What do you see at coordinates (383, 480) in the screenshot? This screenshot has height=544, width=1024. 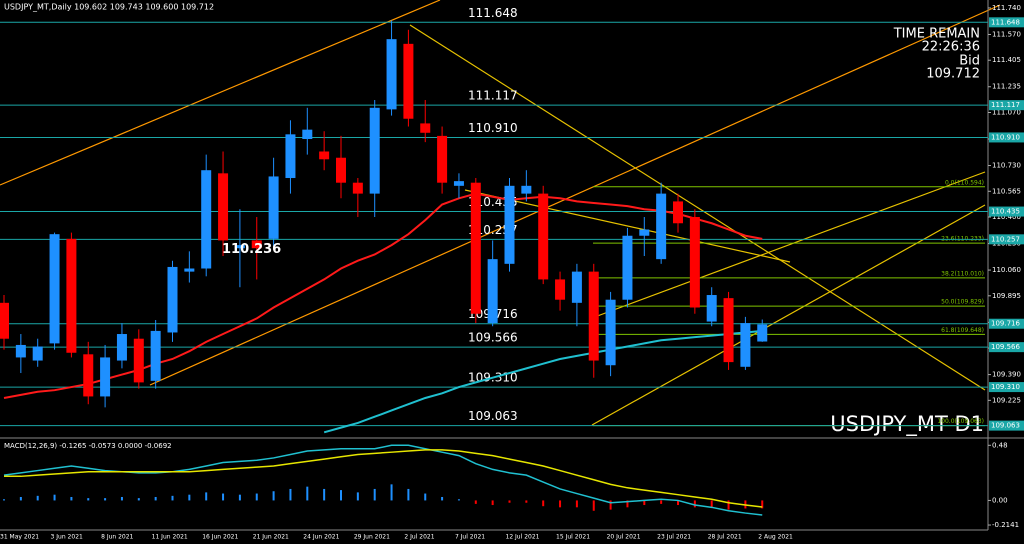 I see `macd-line` at bounding box center [383, 480].